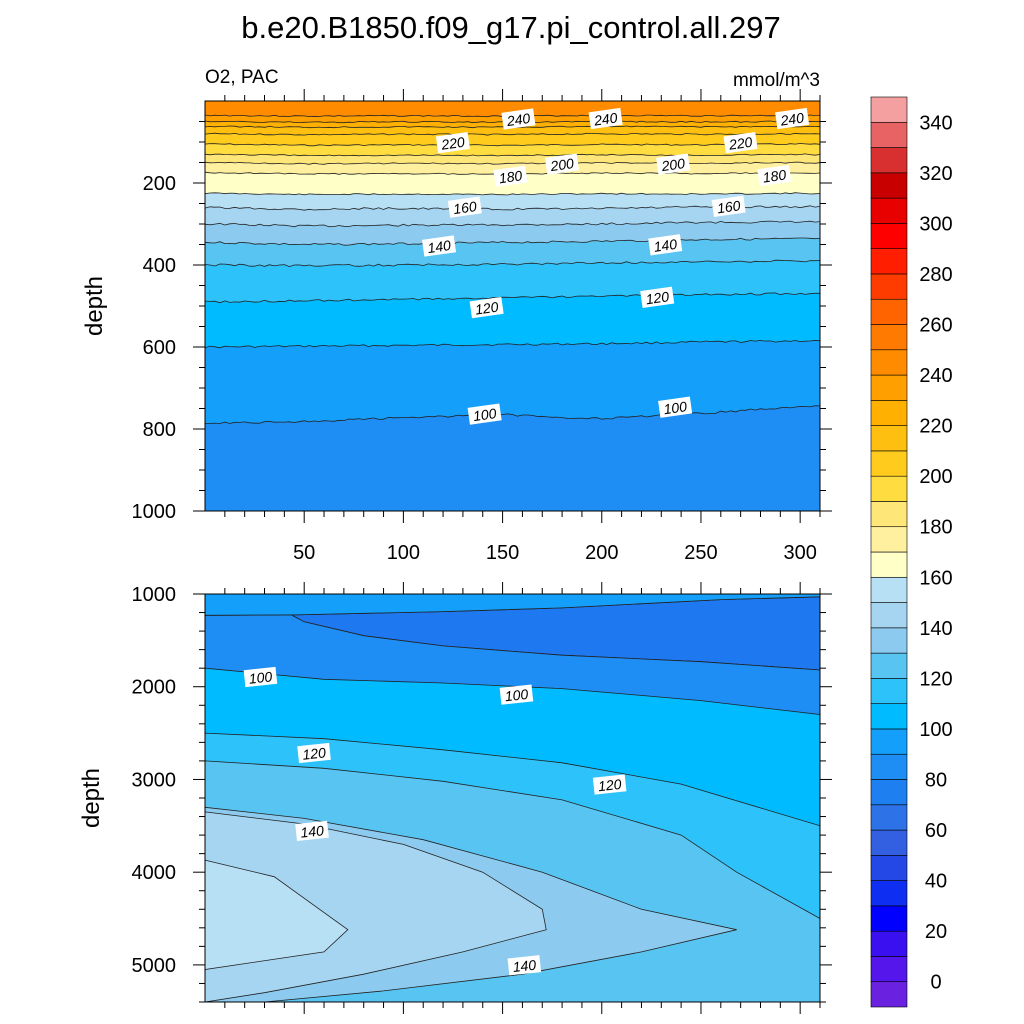 The image size is (1024, 1024). I want to click on top-contour-label-text: 200, so click(561, 164).